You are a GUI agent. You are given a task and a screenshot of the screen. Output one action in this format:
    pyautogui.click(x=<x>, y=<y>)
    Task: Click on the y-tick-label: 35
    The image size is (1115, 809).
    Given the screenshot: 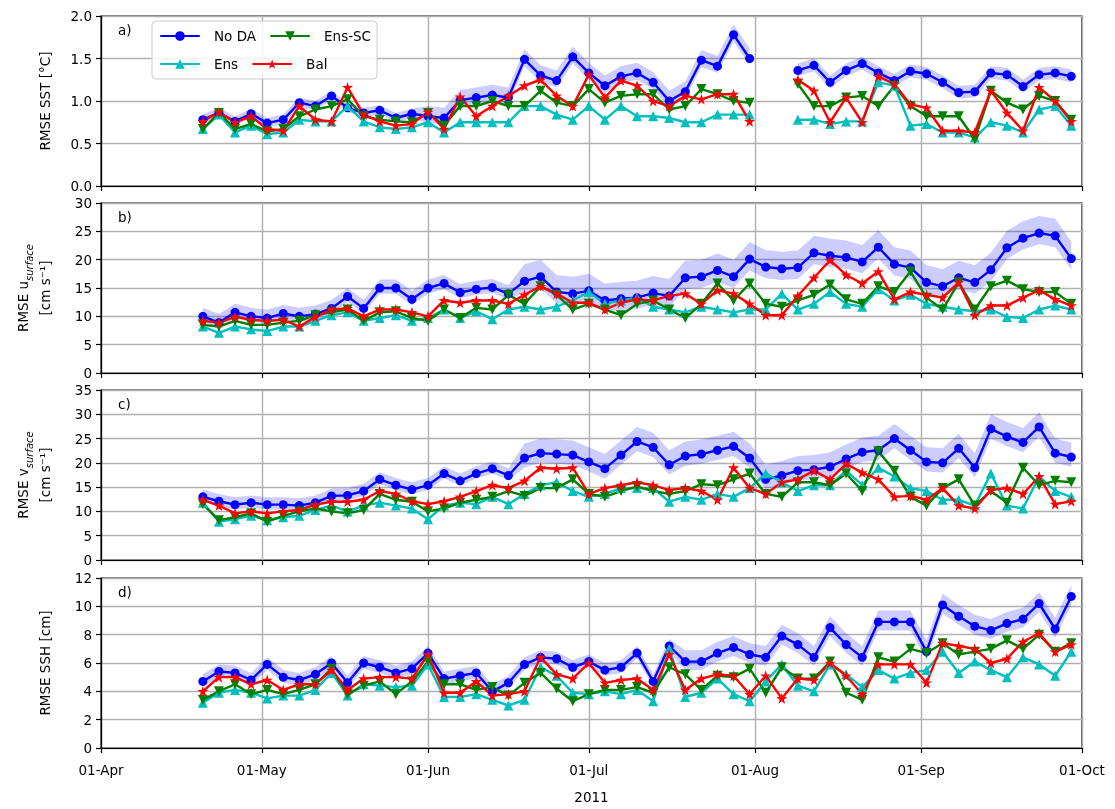 What is the action you would take?
    pyautogui.click(x=83, y=390)
    